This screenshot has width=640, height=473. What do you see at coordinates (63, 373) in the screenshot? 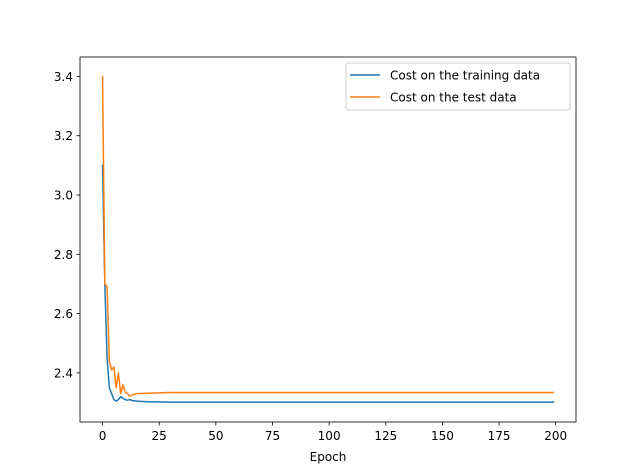
I see `y-tick-label: 2.4` at bounding box center [63, 373].